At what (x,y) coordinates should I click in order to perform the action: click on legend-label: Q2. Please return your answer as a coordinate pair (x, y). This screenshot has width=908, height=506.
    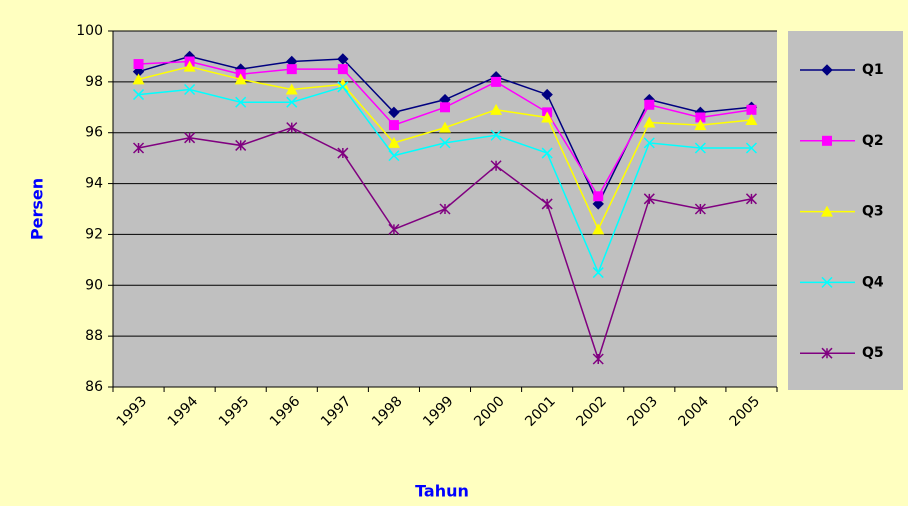
    Looking at the image, I should click on (873, 141).